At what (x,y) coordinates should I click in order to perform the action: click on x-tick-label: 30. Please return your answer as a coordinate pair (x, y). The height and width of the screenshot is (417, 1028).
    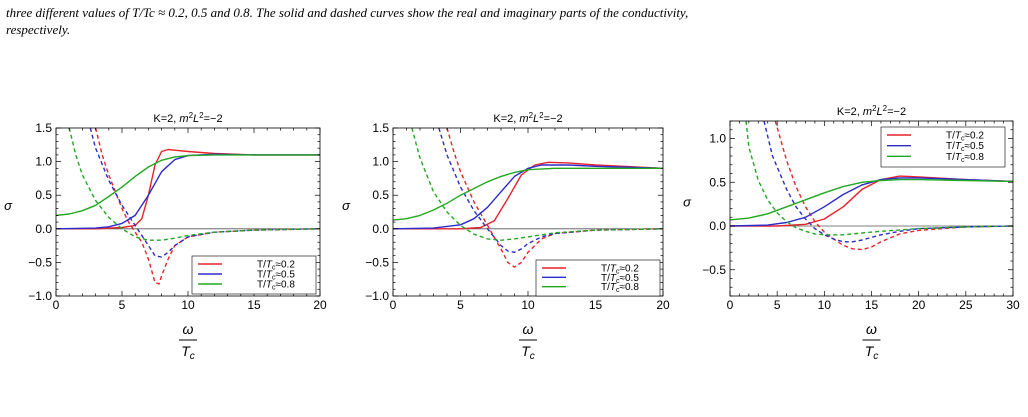
    Looking at the image, I should click on (1013, 305).